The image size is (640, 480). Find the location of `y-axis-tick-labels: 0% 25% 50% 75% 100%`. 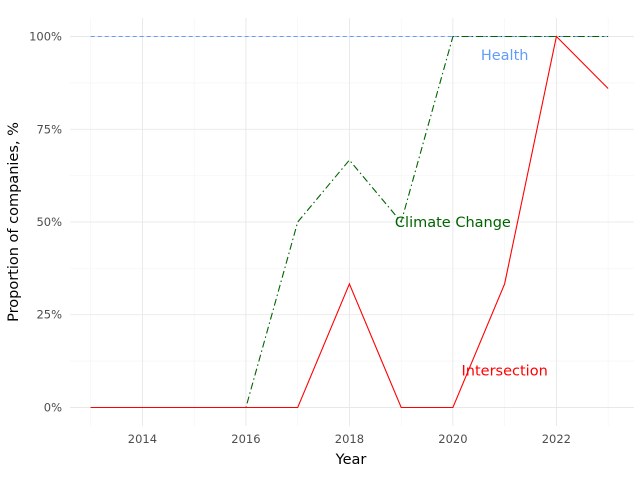

y-axis-tick-labels: 0% 25% 50% 75% 100% is located at coordinates (45, 222).